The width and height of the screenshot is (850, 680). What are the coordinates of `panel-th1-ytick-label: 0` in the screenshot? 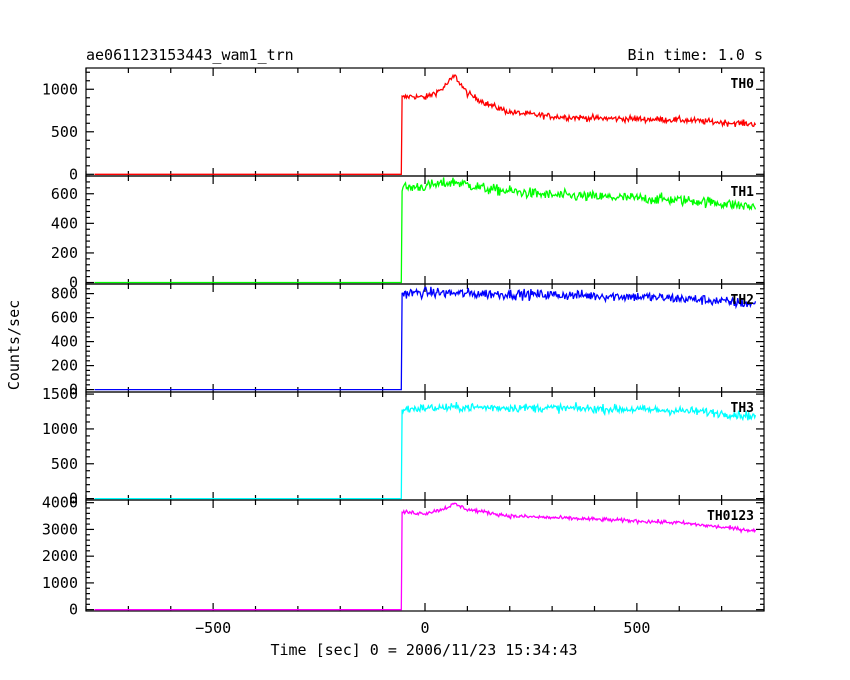 It's located at (73, 283).